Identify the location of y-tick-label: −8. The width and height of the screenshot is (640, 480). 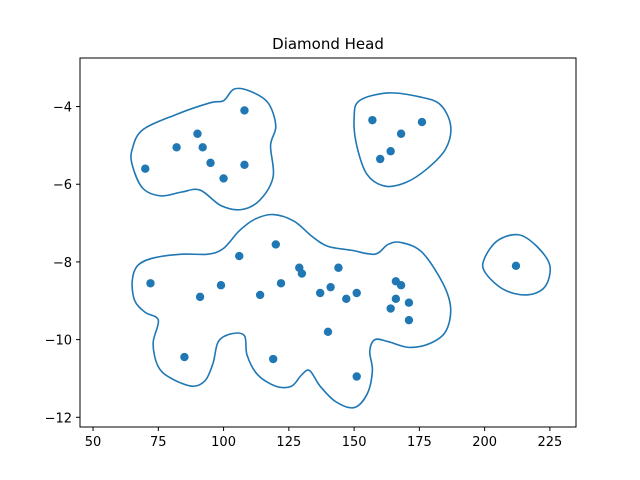
(62, 263).